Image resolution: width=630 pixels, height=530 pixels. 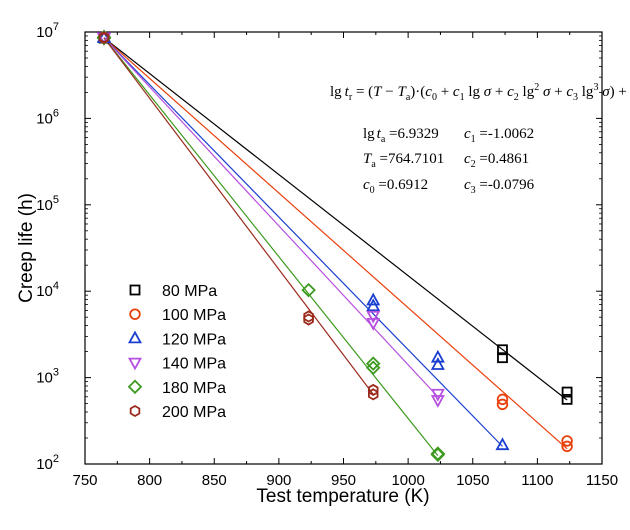 What do you see at coordinates (456, 92) in the screenshot?
I see `eq-rhs-c1: c` at bounding box center [456, 92].